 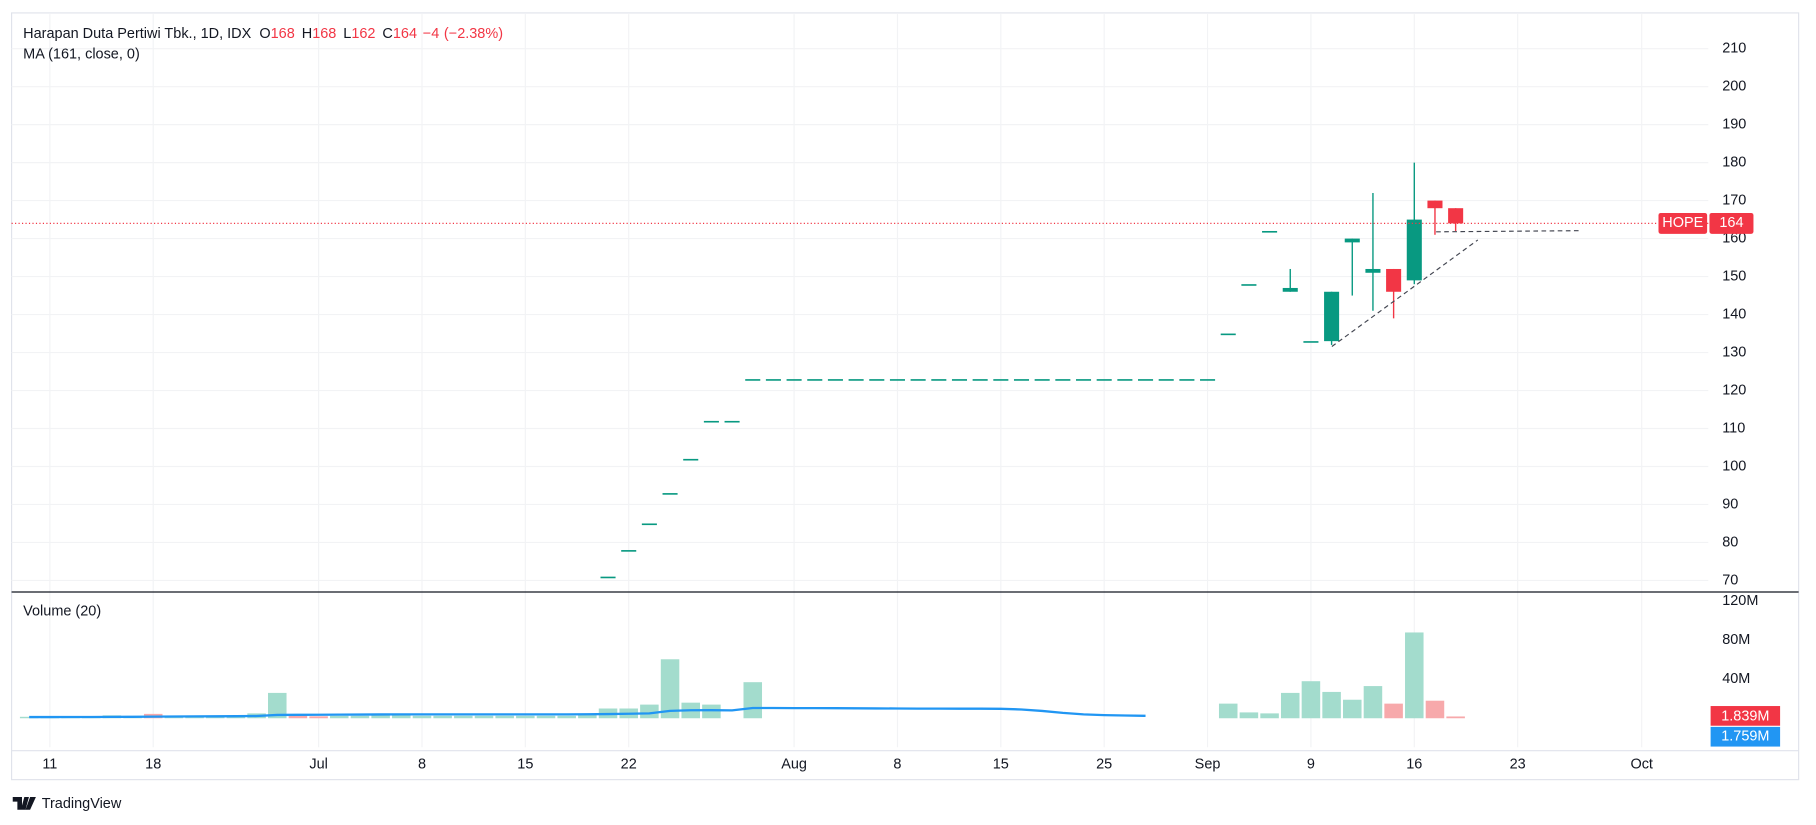 I want to click on ohlc-value: 164, so click(x=405, y=34).